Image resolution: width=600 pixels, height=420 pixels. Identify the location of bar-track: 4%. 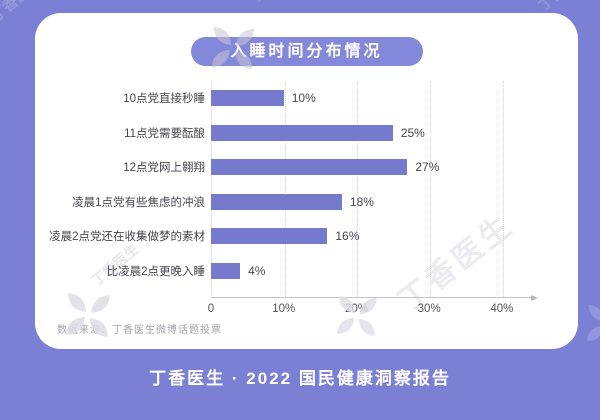
(371, 270).